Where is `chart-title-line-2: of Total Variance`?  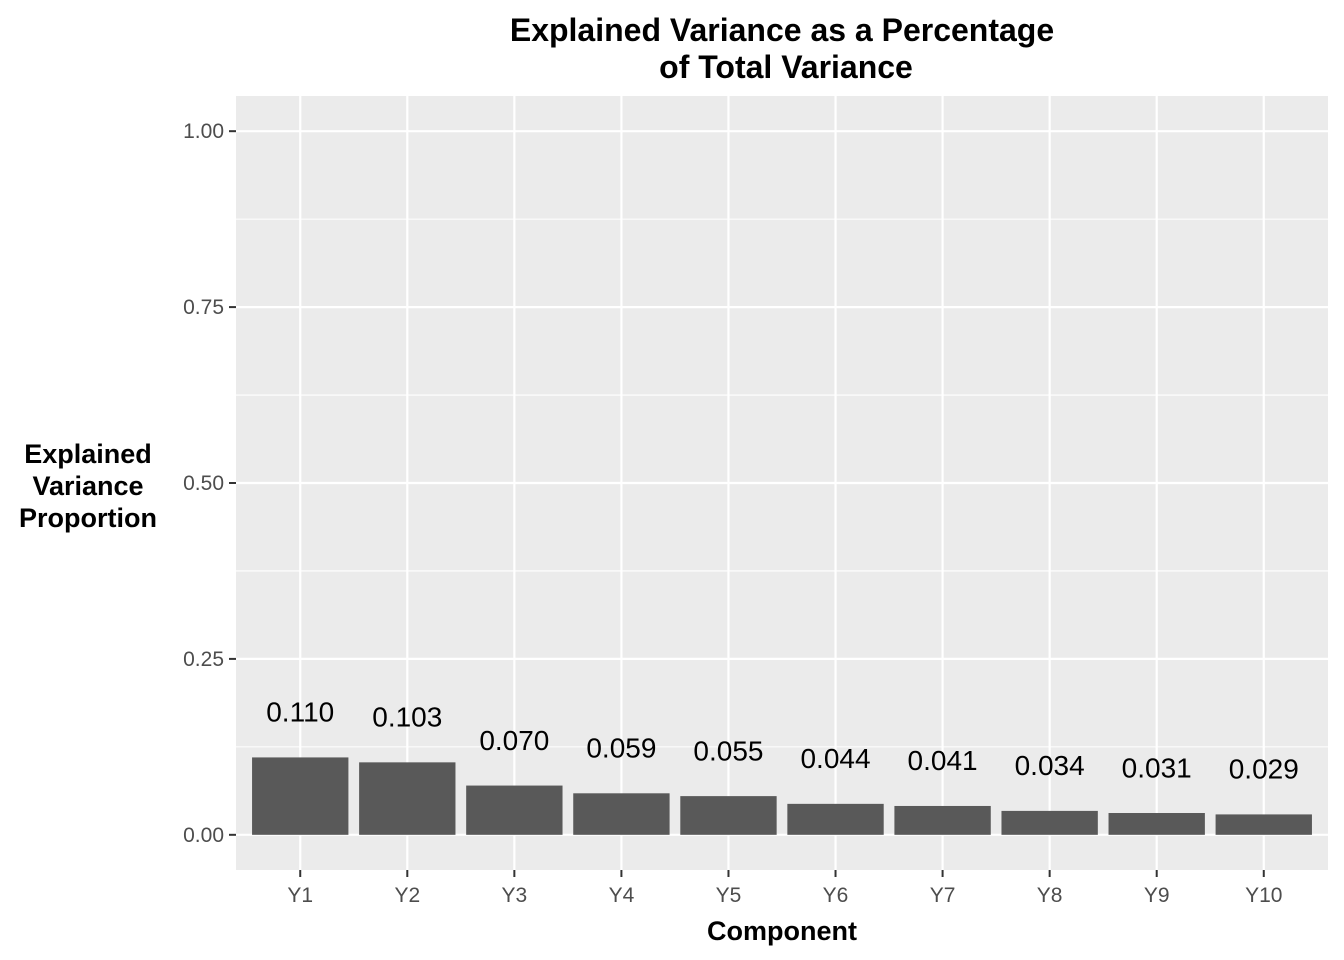
chart-title-line-2: of Total Variance is located at coordinates (786, 67).